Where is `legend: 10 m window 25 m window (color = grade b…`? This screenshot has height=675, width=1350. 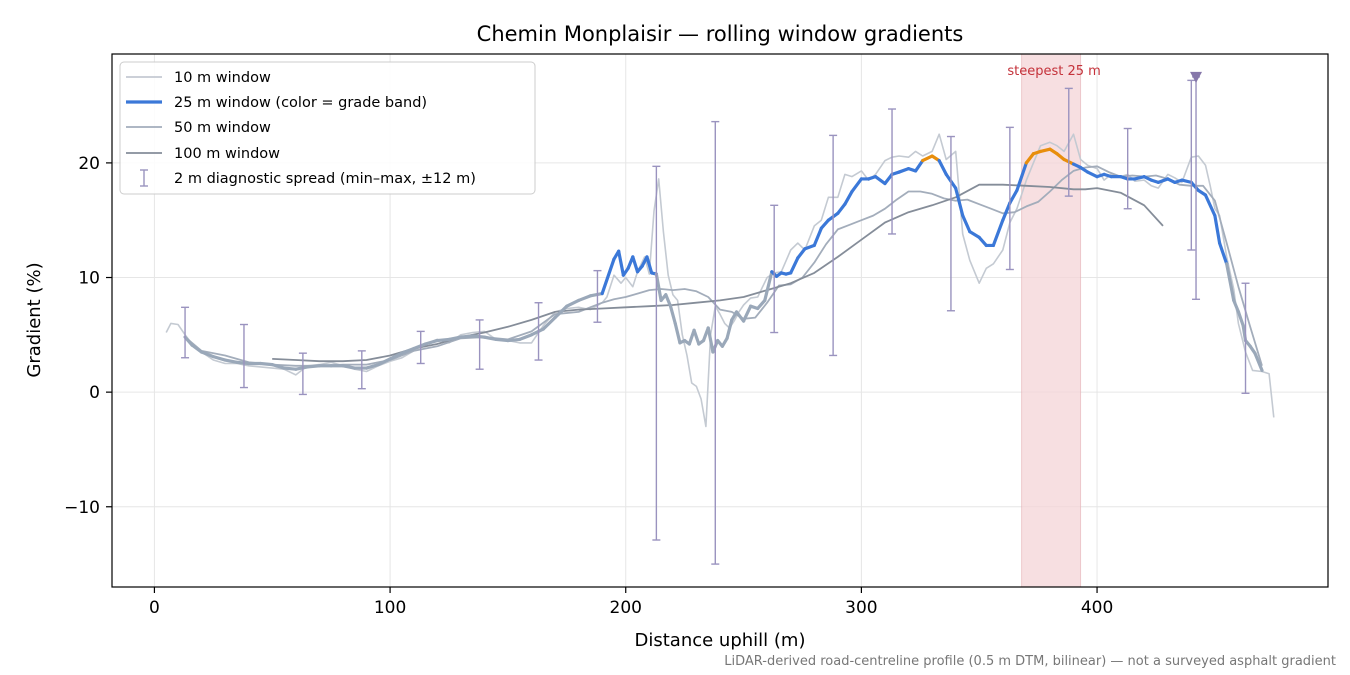 legend: 10 m window 25 m window (color = grade b… is located at coordinates (327, 128).